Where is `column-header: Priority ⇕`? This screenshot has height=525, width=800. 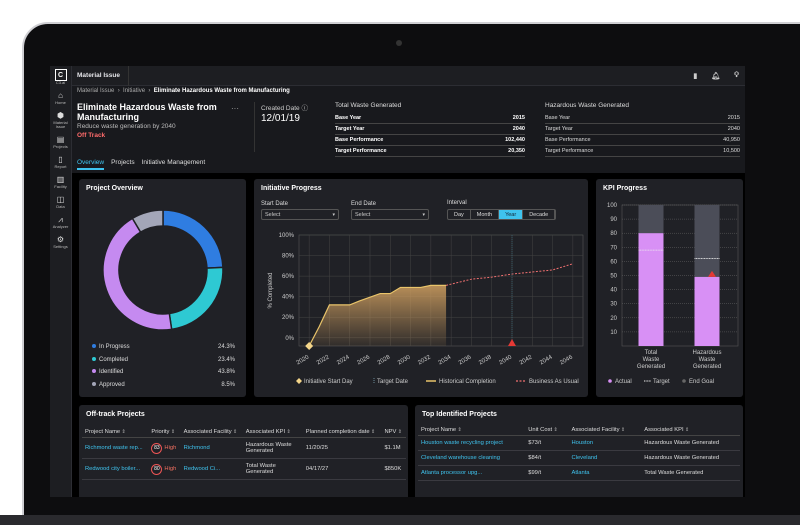 column-header: Priority ⇕ is located at coordinates (164, 432).